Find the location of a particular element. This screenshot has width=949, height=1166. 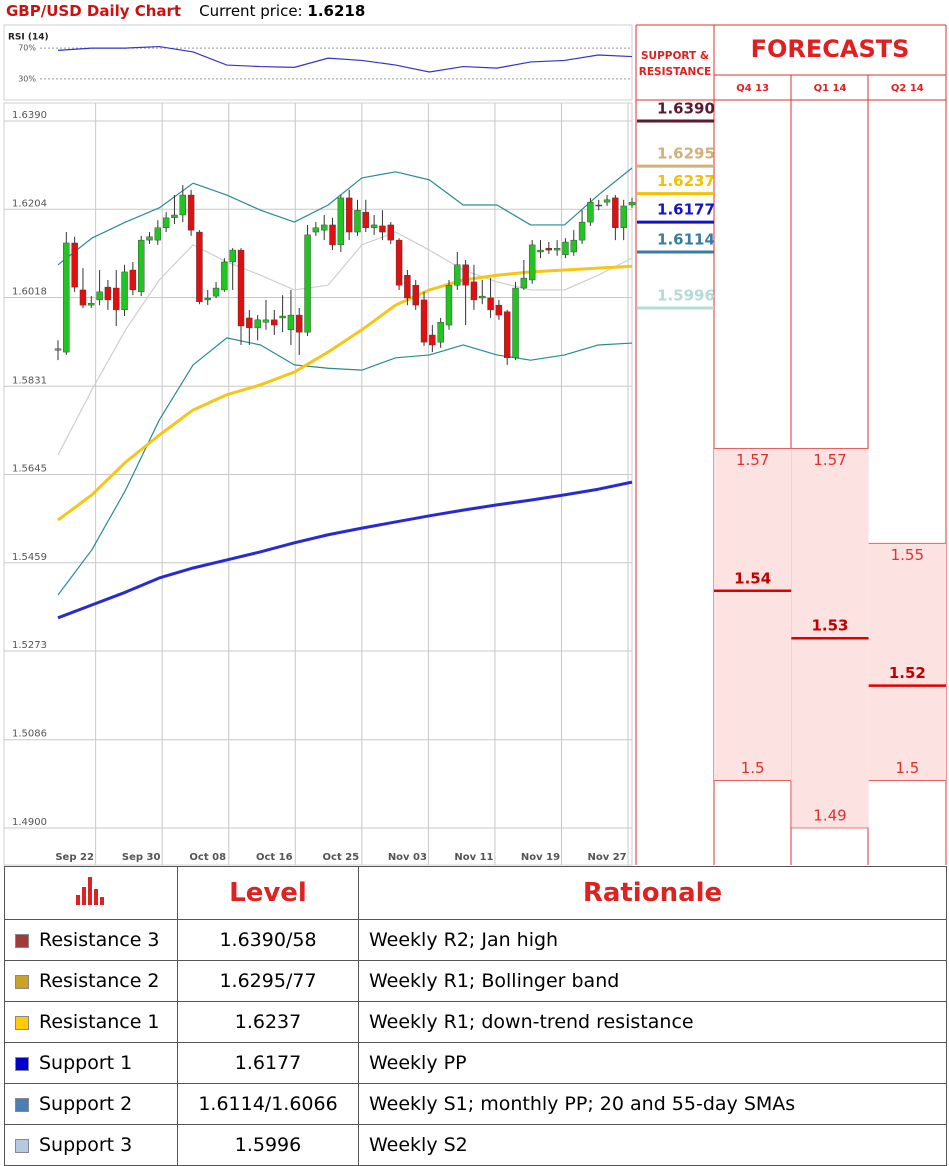

x-tick-label: Nov 19 is located at coordinates (540, 857).